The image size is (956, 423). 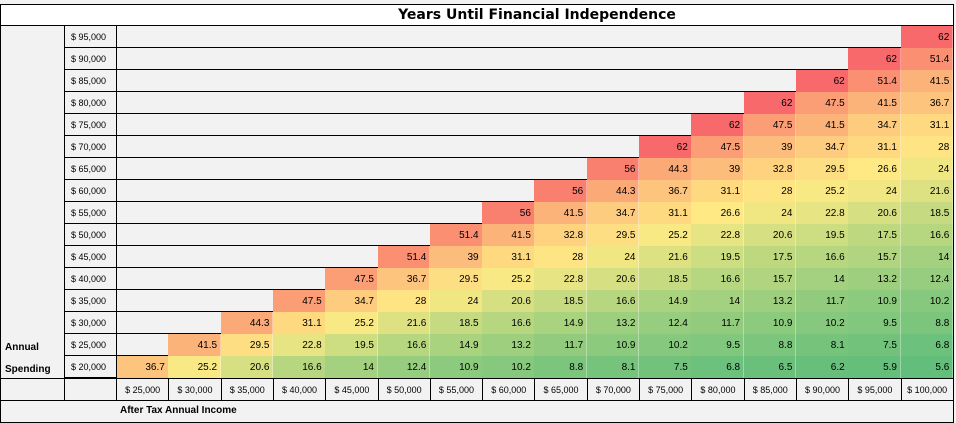 I want to click on row-label: $ 25,000, so click(x=89, y=345).